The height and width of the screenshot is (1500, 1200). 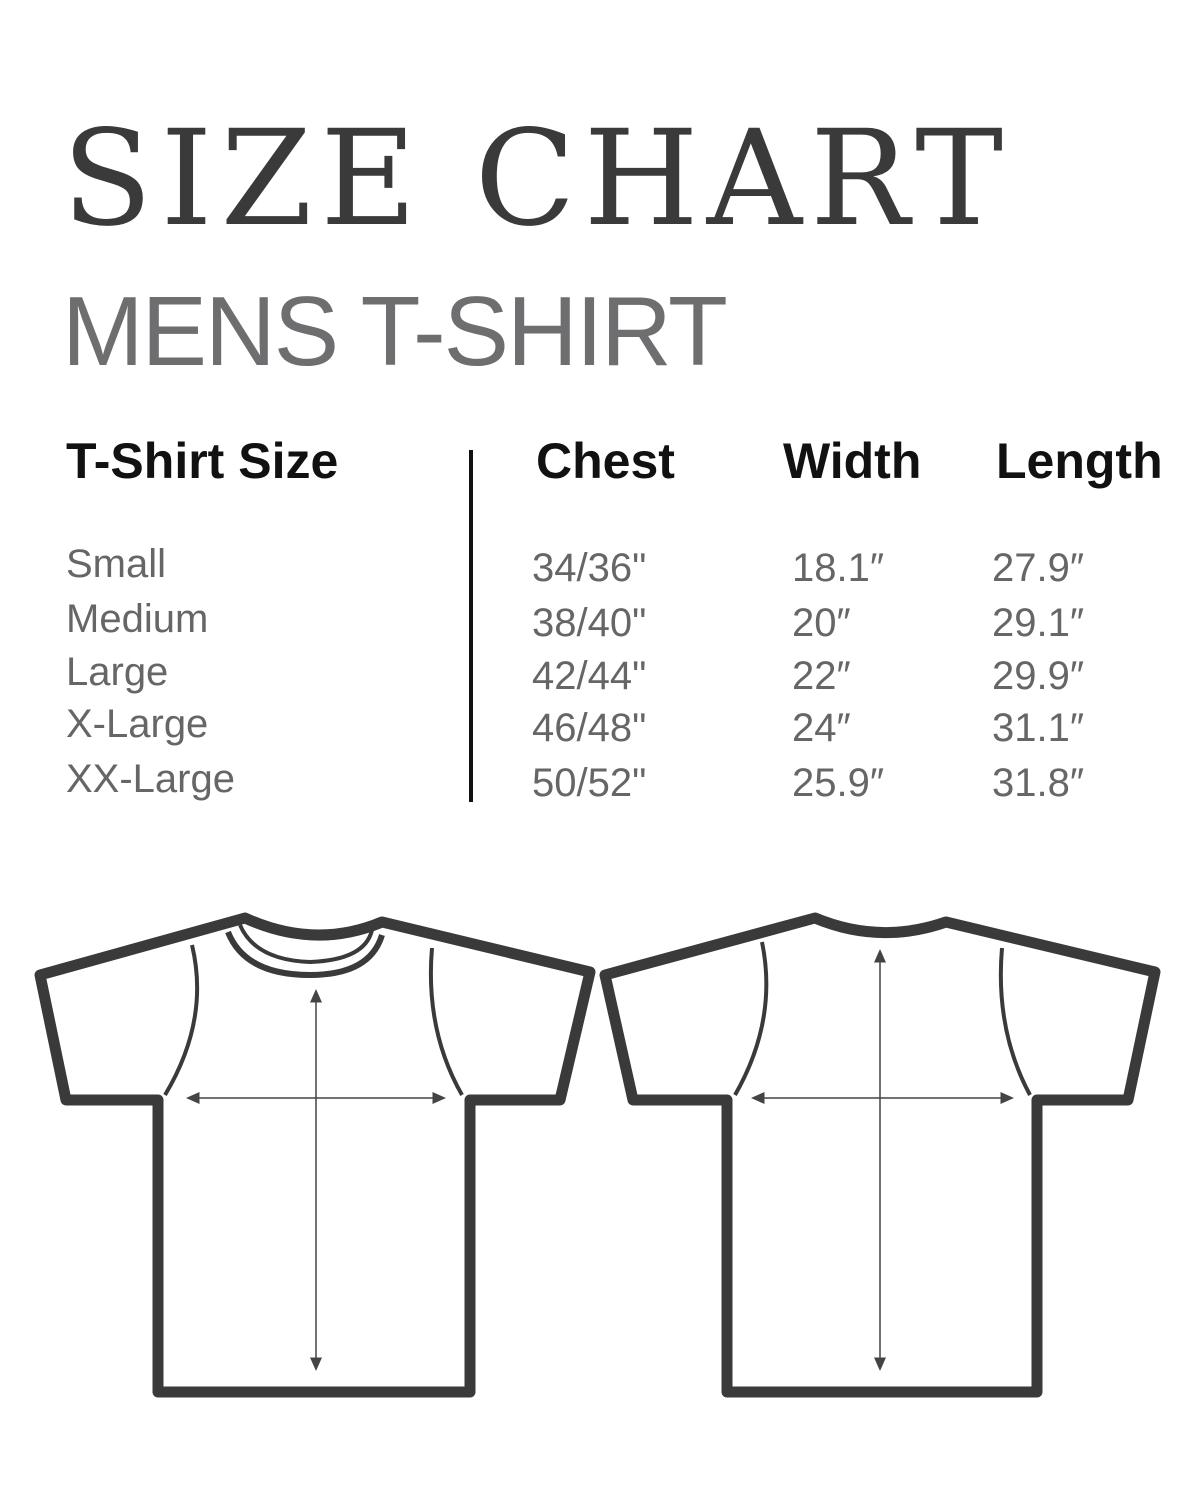 I want to click on page-title: SIZE CHART, so click(x=537, y=179).